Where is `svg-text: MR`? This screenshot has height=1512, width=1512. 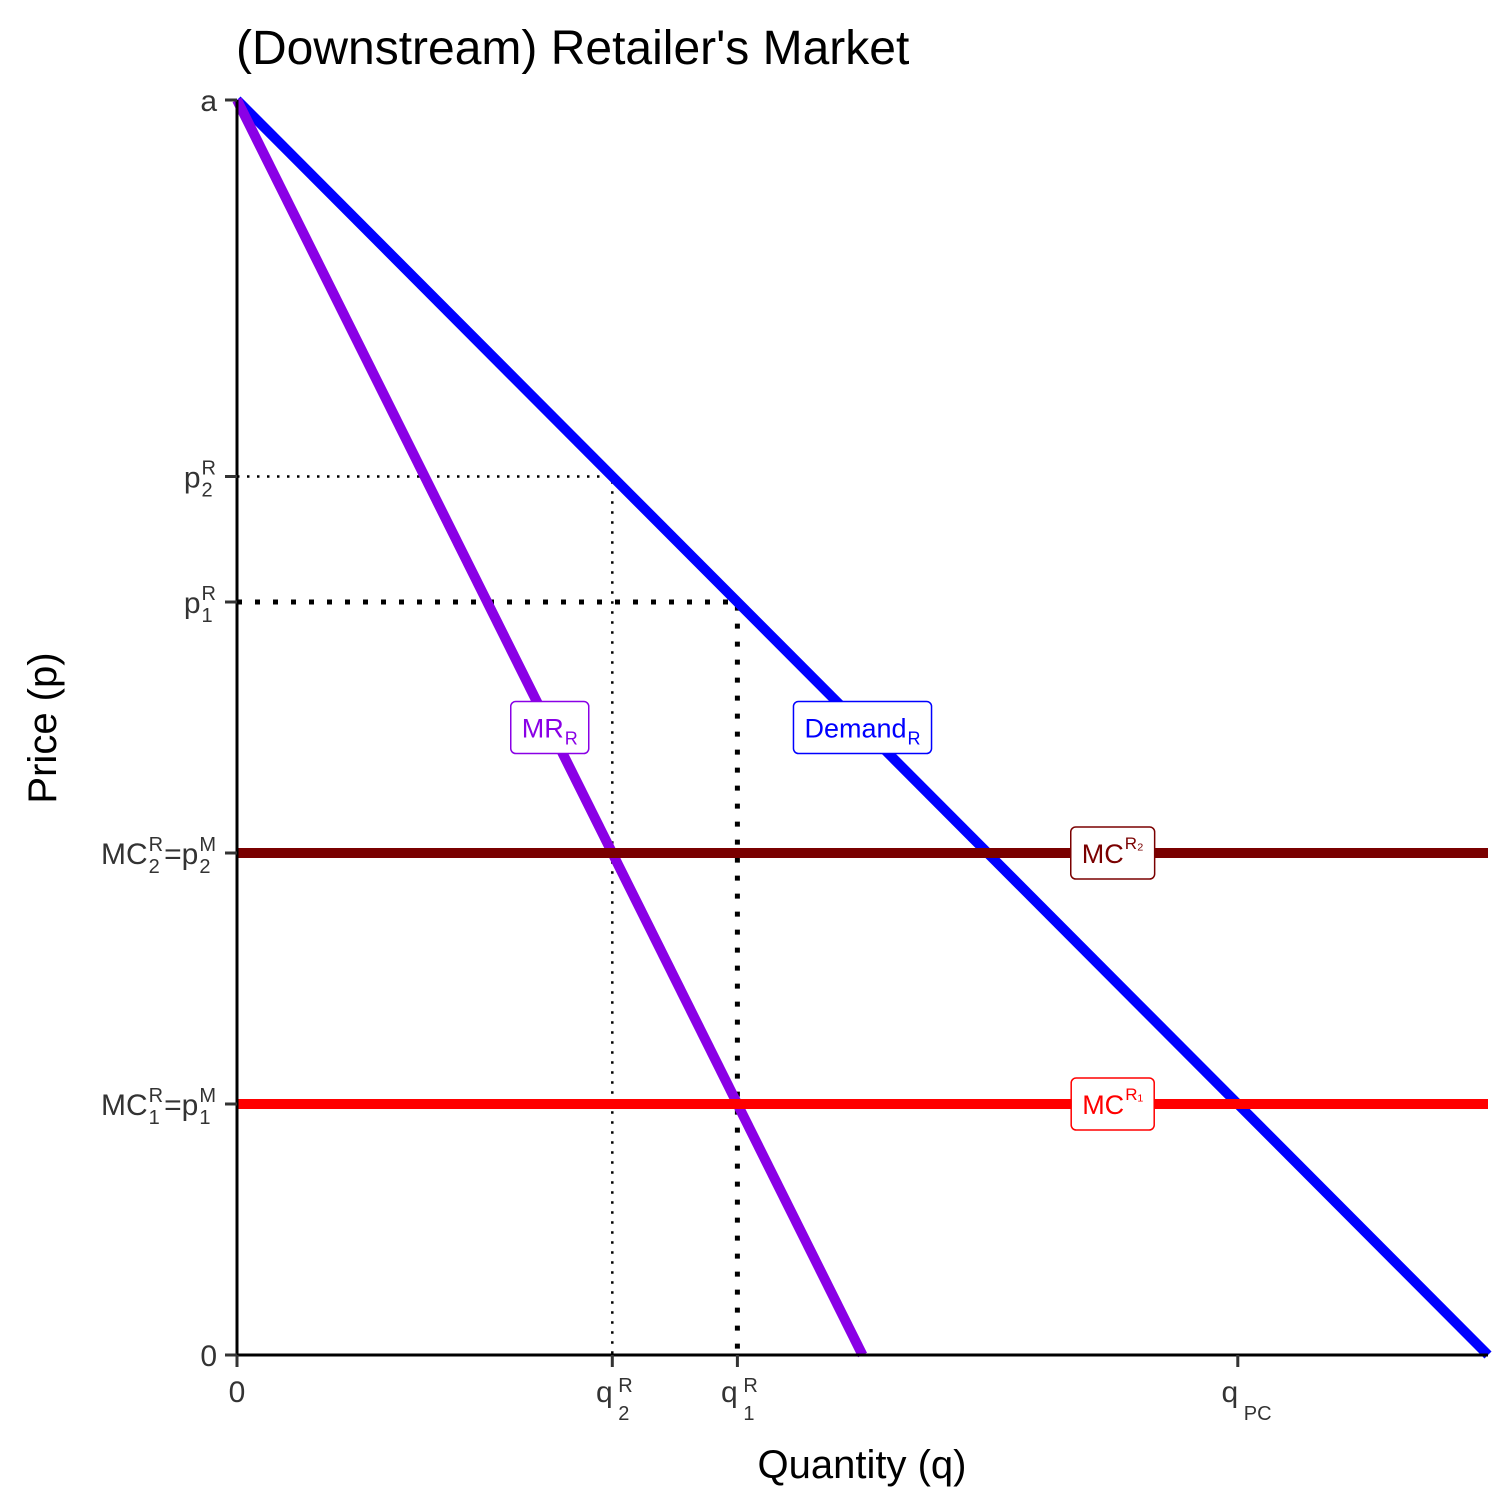 svg-text: MR is located at coordinates (543, 729).